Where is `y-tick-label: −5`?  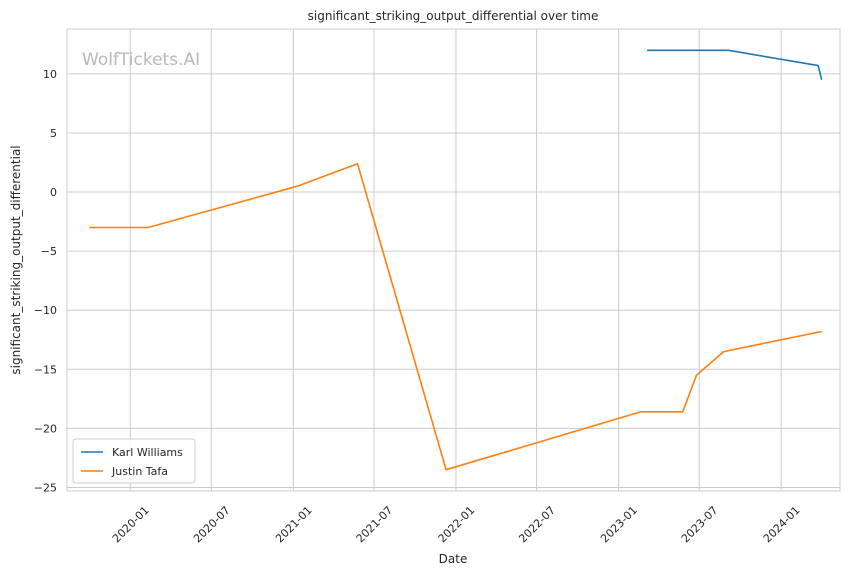
y-tick-label: −5 is located at coordinates (49, 251).